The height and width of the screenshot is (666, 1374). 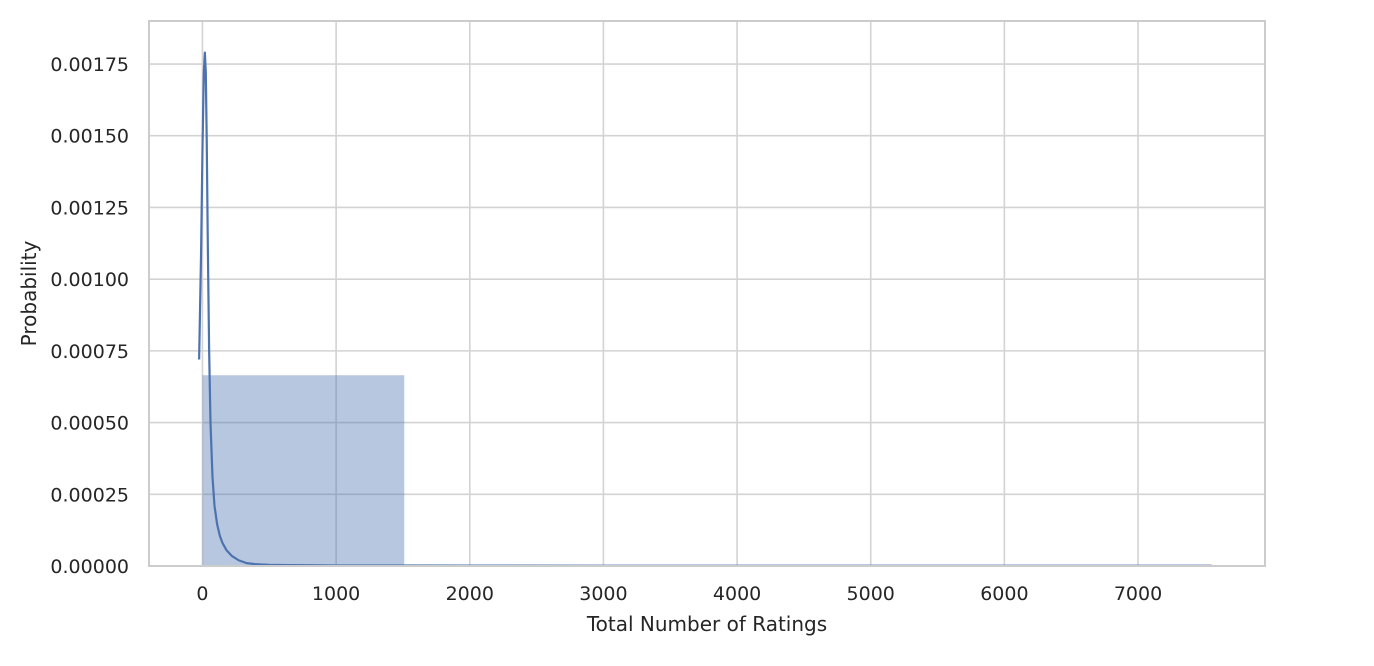 I want to click on y-tick-label: 0.00175, so click(x=89, y=65).